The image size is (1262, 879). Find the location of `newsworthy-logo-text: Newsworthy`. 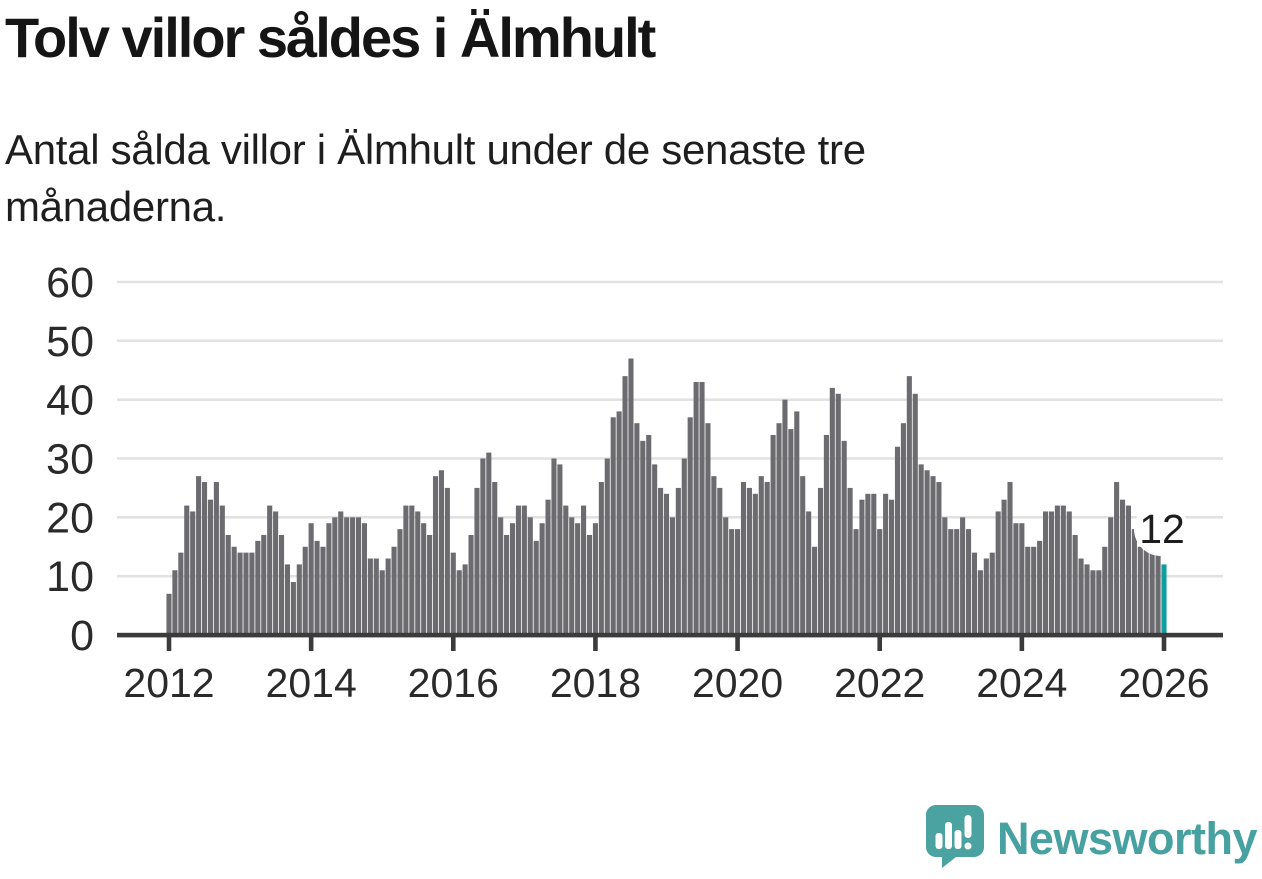

newsworthy-logo-text: Newsworthy is located at coordinates (1127, 838).